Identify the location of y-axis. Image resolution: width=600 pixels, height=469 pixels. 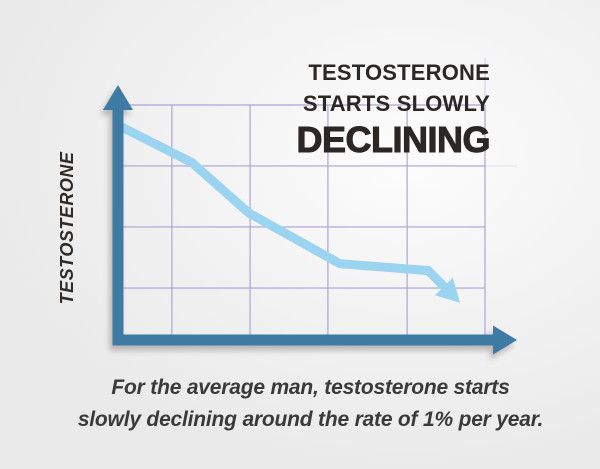
(118, 226).